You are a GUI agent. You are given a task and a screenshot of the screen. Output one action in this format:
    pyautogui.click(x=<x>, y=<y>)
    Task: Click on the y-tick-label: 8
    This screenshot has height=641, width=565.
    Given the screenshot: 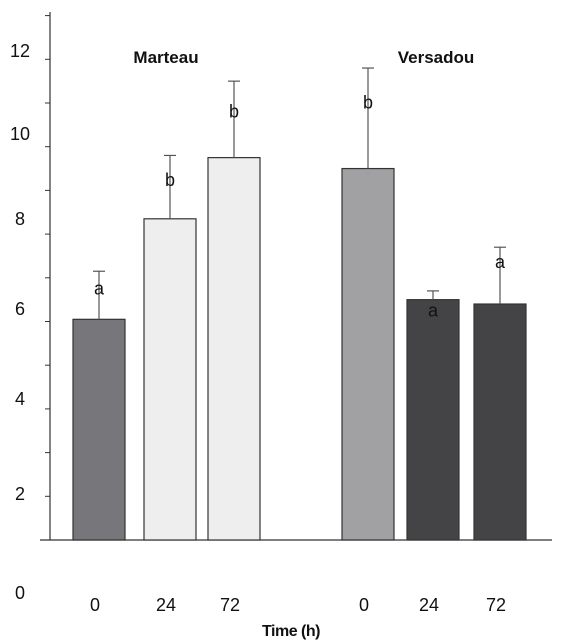 What is the action you would take?
    pyautogui.click(x=20, y=219)
    